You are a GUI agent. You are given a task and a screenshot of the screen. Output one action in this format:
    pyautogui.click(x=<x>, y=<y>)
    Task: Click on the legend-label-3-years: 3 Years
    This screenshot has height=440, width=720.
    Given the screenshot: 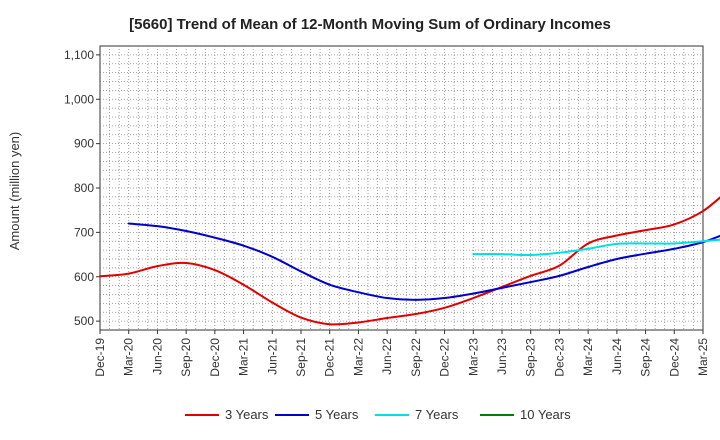 What is the action you would take?
    pyautogui.click(x=247, y=414)
    